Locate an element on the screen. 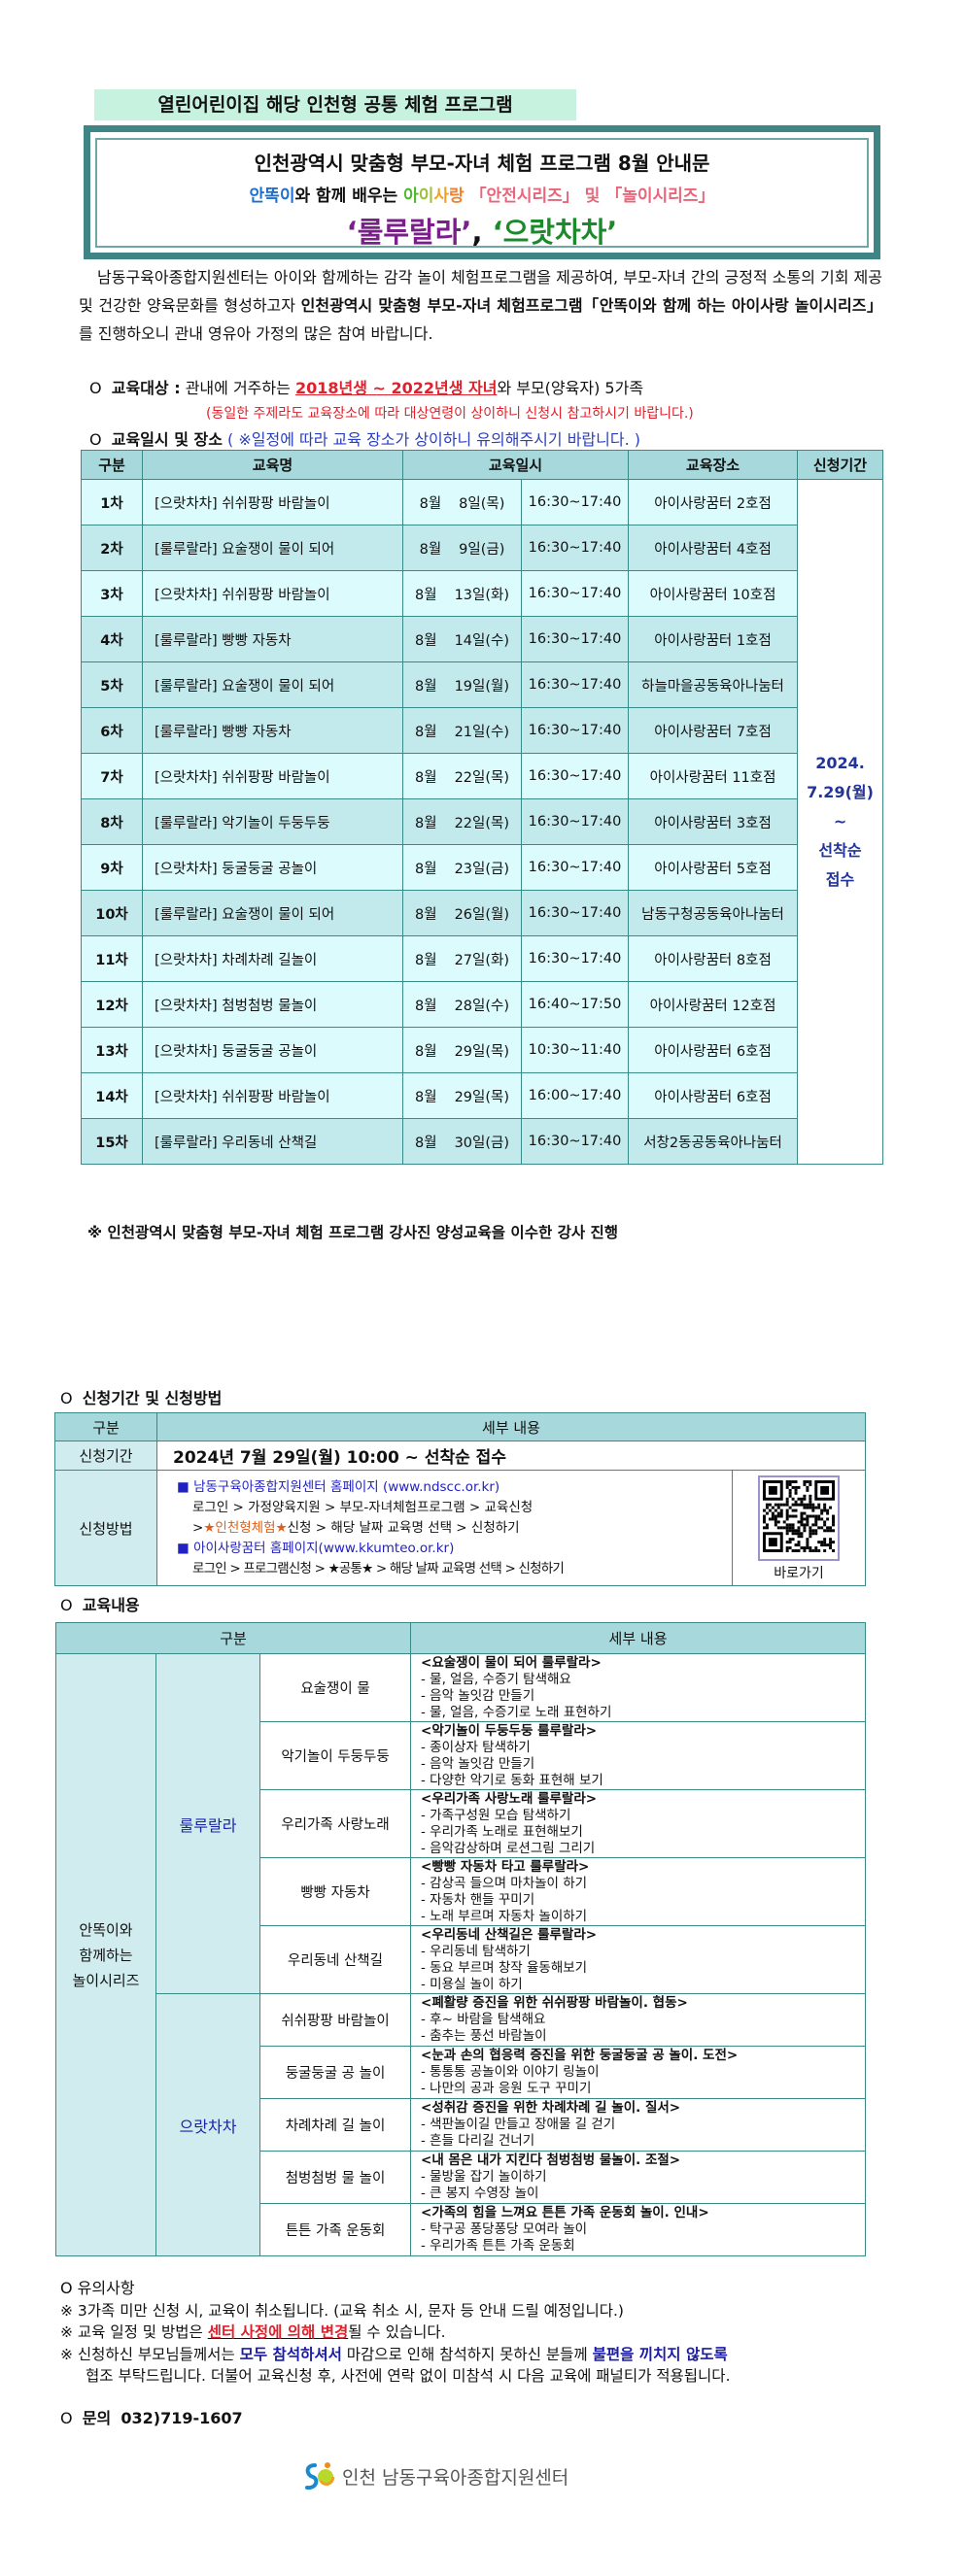 The image size is (964, 2576). detail-line: - 다양한 악기로 동화 표현해 보기 is located at coordinates (512, 1780).